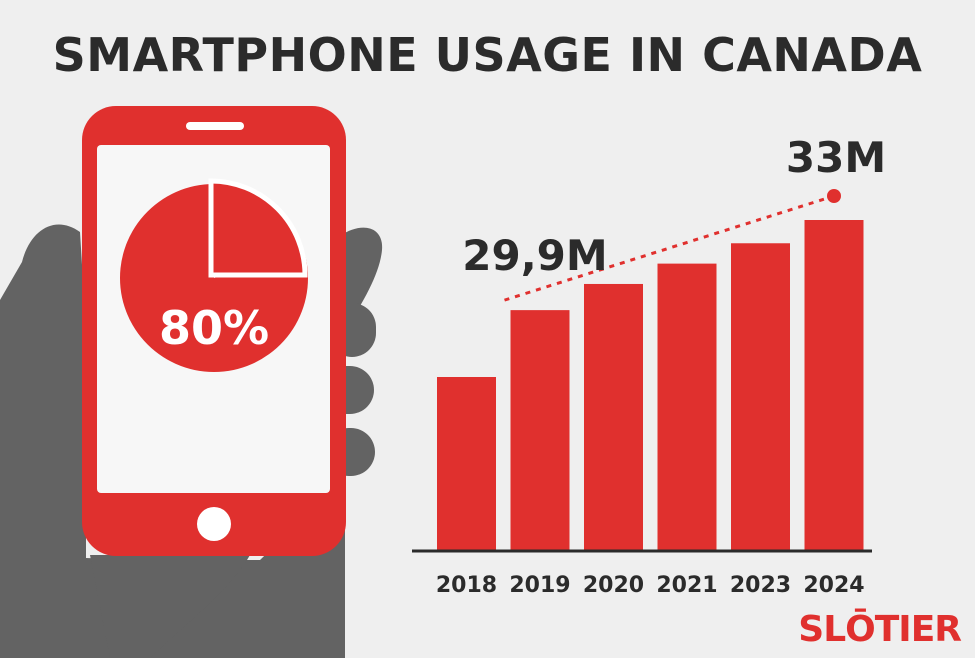  I want to click on bar-2019, so click(540, 430).